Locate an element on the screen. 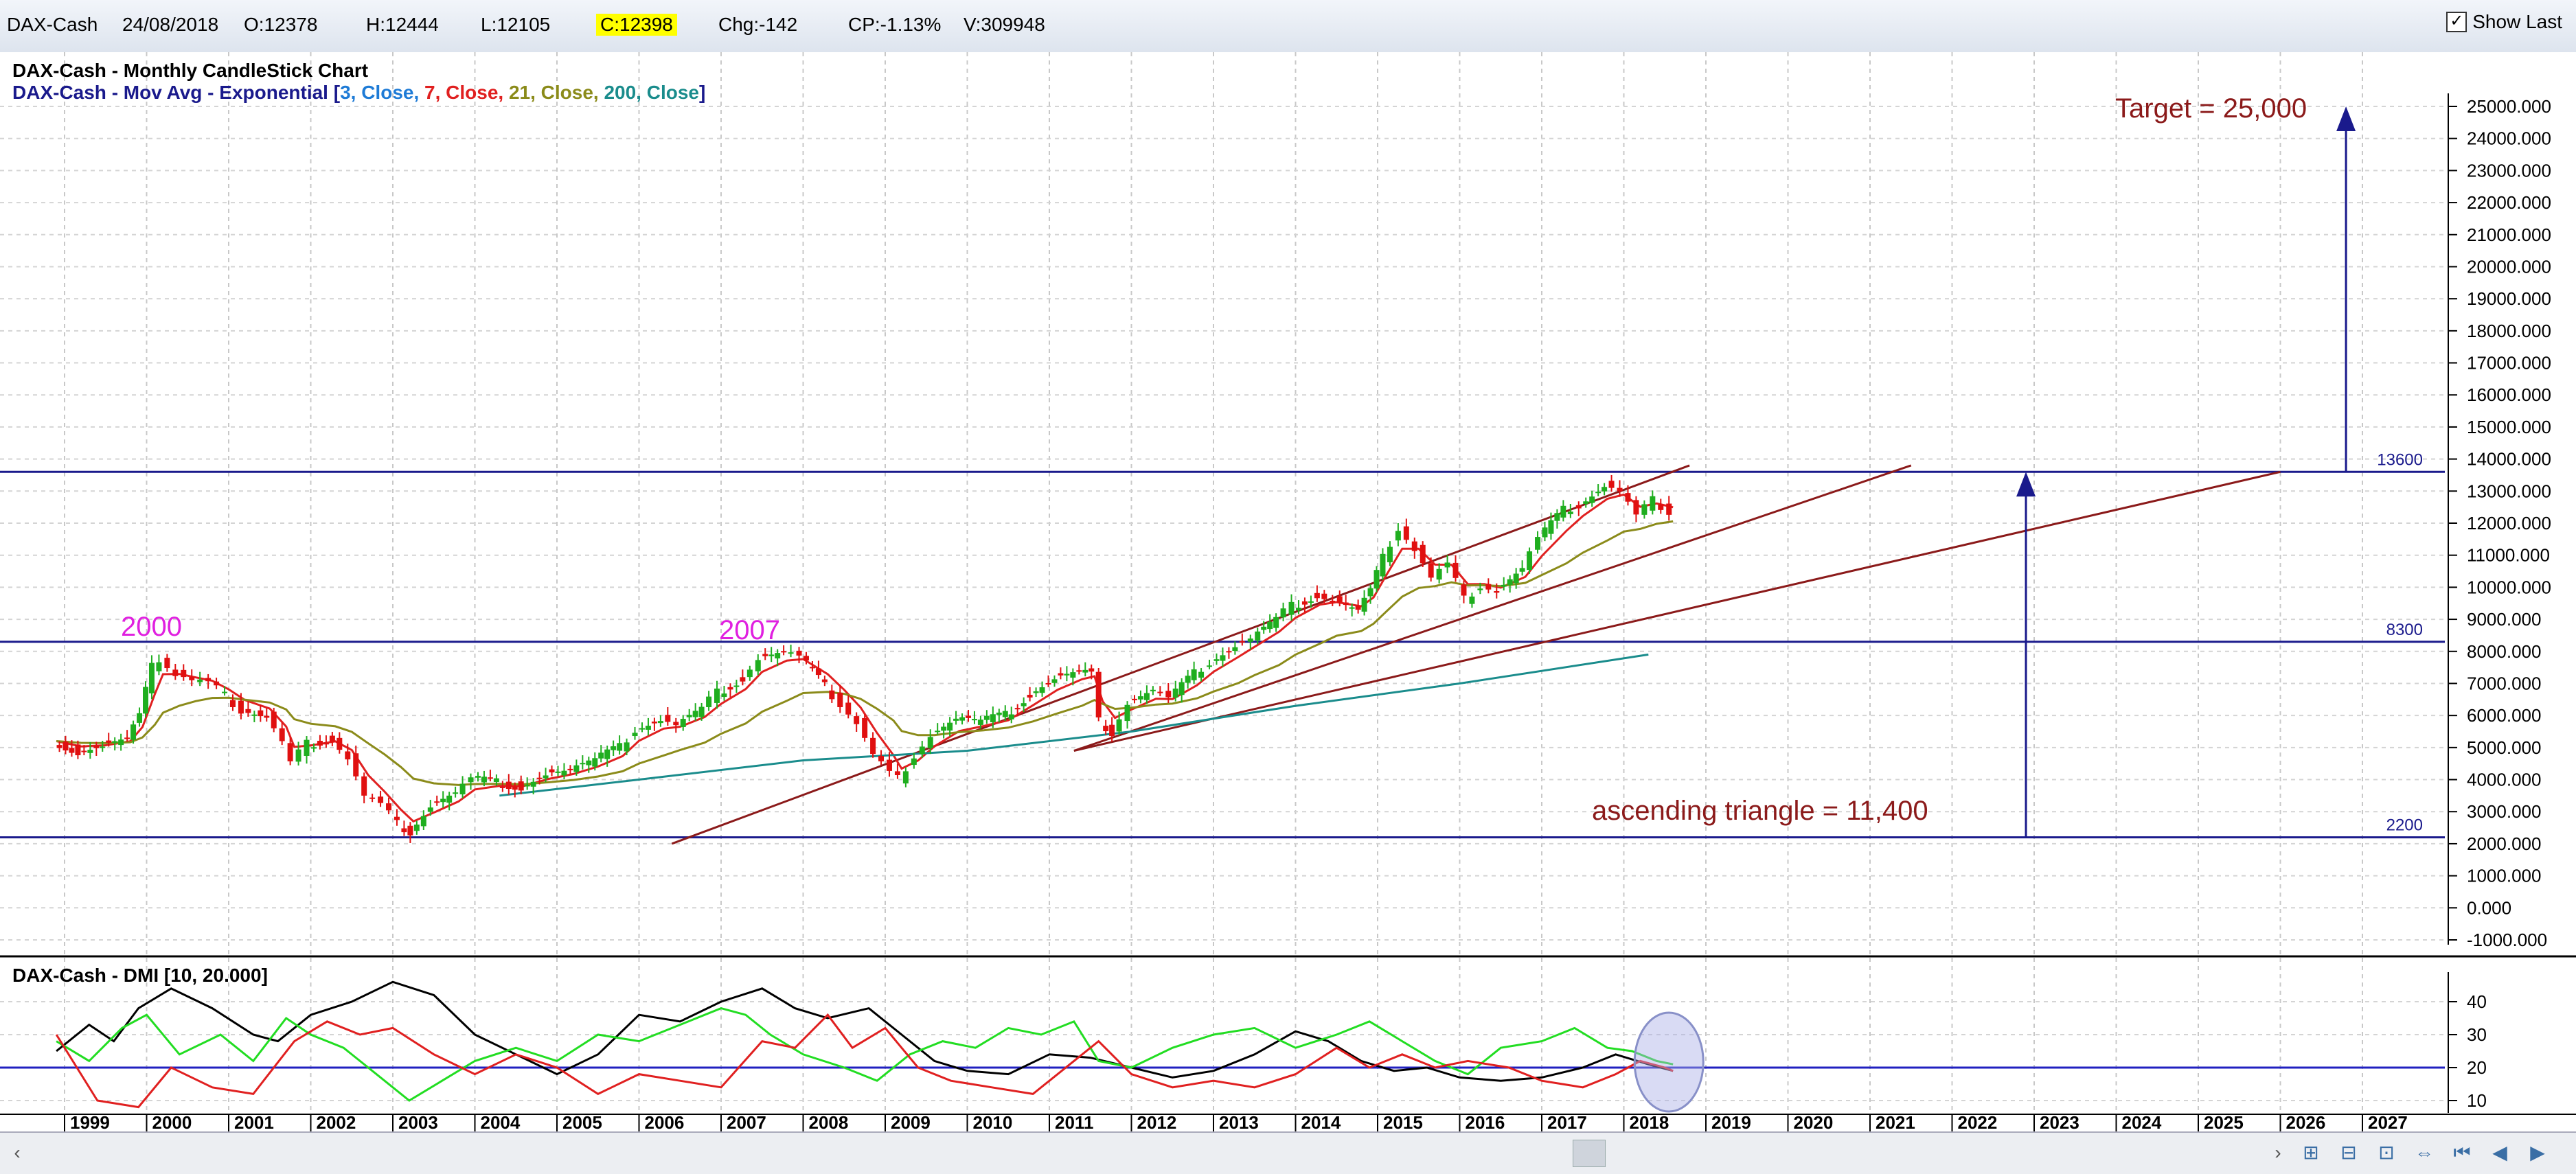 Image resolution: width=2576 pixels, height=1174 pixels. step-forward-icon: ▶ is located at coordinates (2537, 1152).